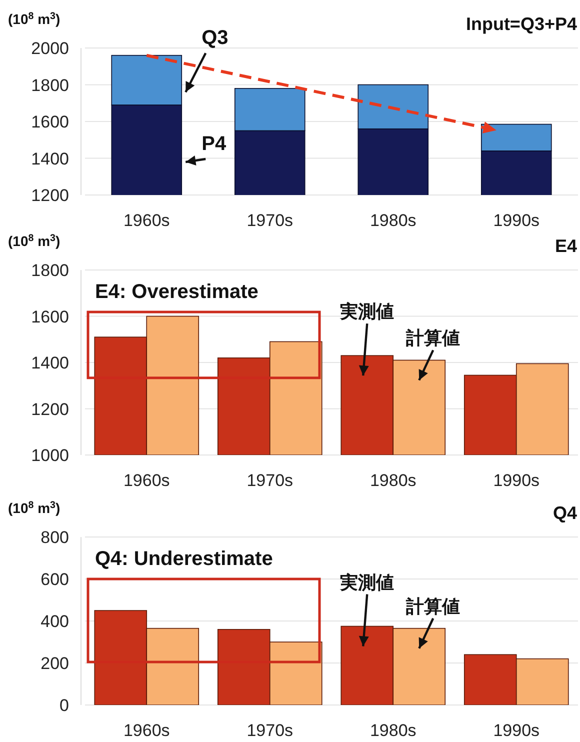 The image size is (580, 742). Describe the element at coordinates (176, 292) in the screenshot. I see `annotation: E4: Overestimate` at that location.